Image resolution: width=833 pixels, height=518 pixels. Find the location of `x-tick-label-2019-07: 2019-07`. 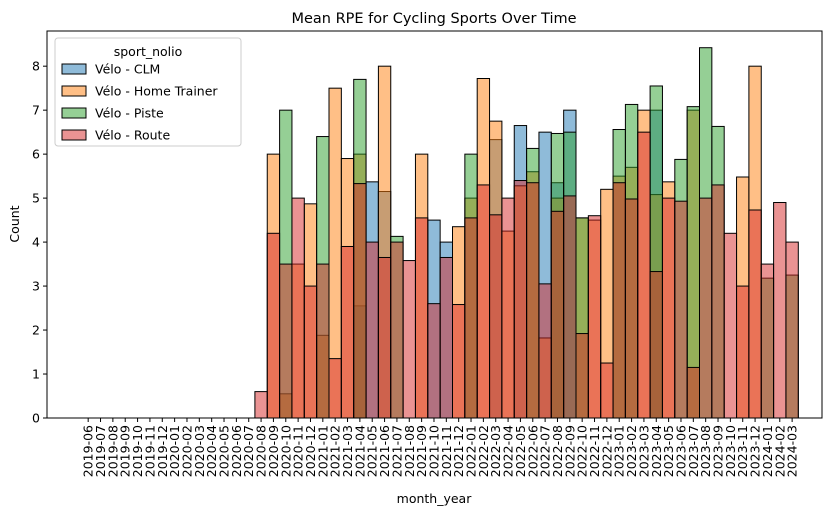

x-tick-label-2019-07: 2019-07 is located at coordinates (100, 451).